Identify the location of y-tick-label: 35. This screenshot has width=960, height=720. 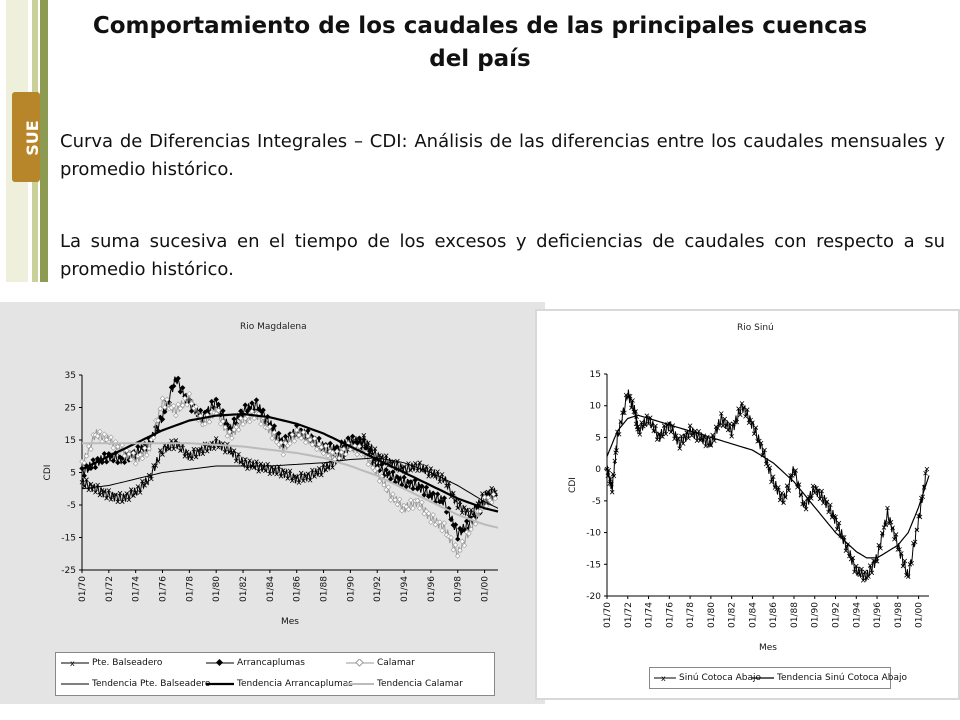
(70, 376).